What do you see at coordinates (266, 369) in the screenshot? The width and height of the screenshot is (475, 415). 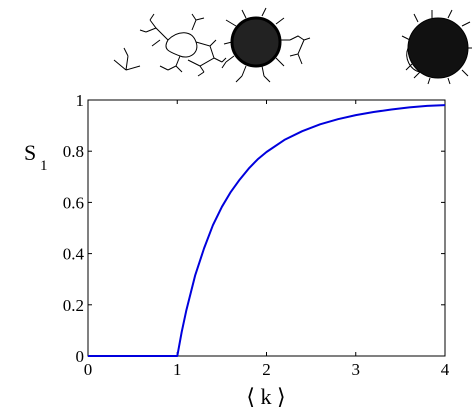 I see `x-tick-label: 2` at bounding box center [266, 369].